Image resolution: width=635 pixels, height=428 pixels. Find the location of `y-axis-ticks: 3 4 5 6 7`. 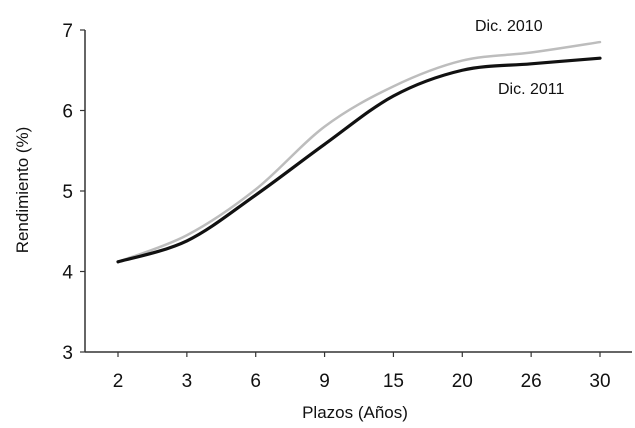

y-axis-ticks: 3 4 5 6 7 is located at coordinates (73, 192).